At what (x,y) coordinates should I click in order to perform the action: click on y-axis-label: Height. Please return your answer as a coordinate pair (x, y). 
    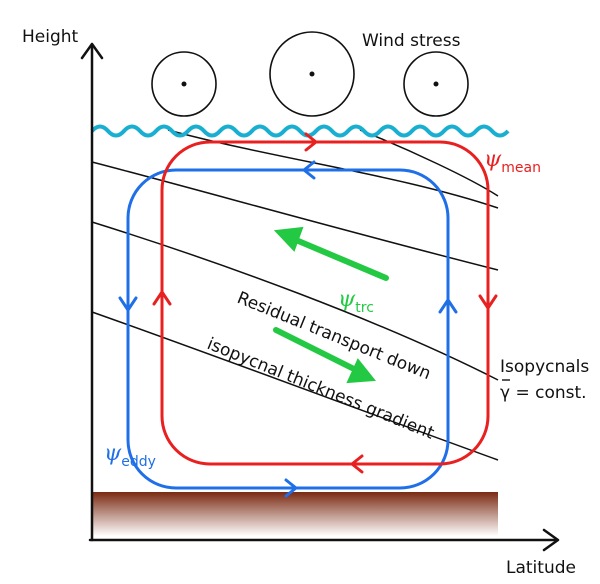
    Looking at the image, I should click on (50, 37).